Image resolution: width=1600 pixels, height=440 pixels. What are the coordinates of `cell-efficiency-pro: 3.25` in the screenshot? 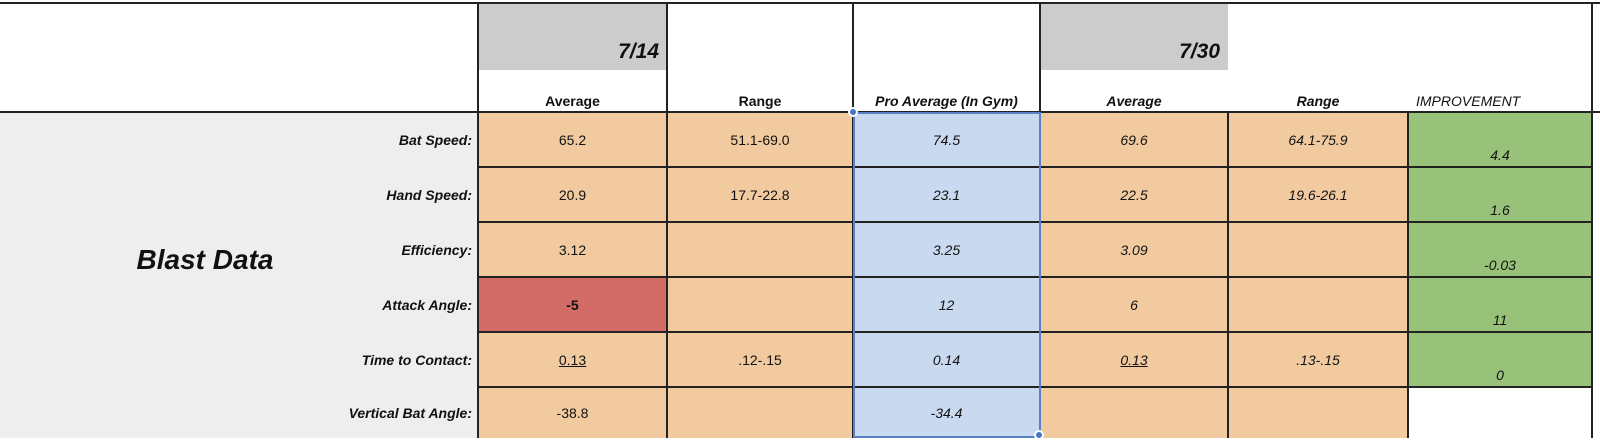 It's located at (946, 249).